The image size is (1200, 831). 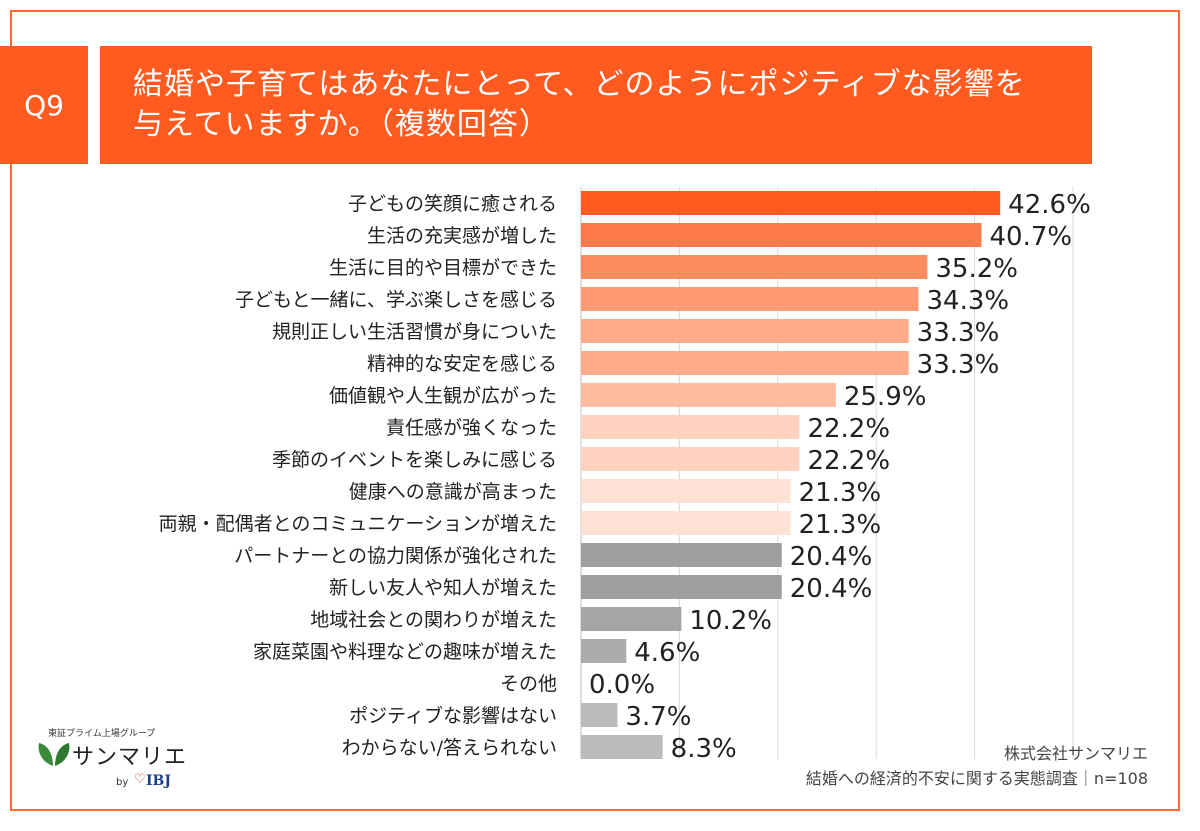 I want to click on category-label: 子どもと一緒に、学ぶ楽しさを感じる, so click(x=396, y=300).